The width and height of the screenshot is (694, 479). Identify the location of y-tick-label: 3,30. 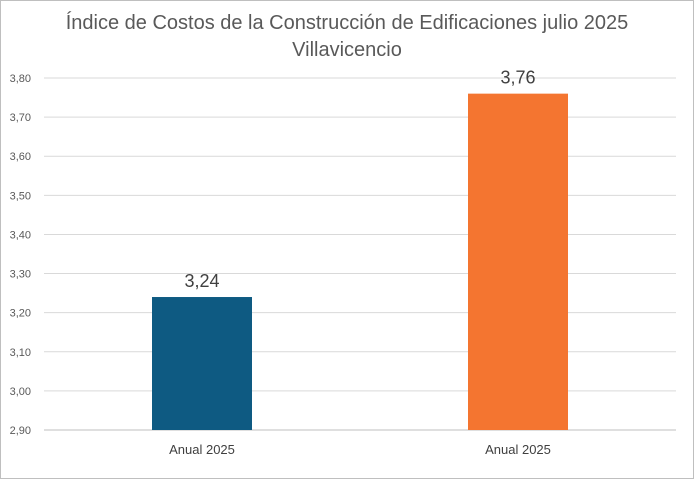
(20, 275).